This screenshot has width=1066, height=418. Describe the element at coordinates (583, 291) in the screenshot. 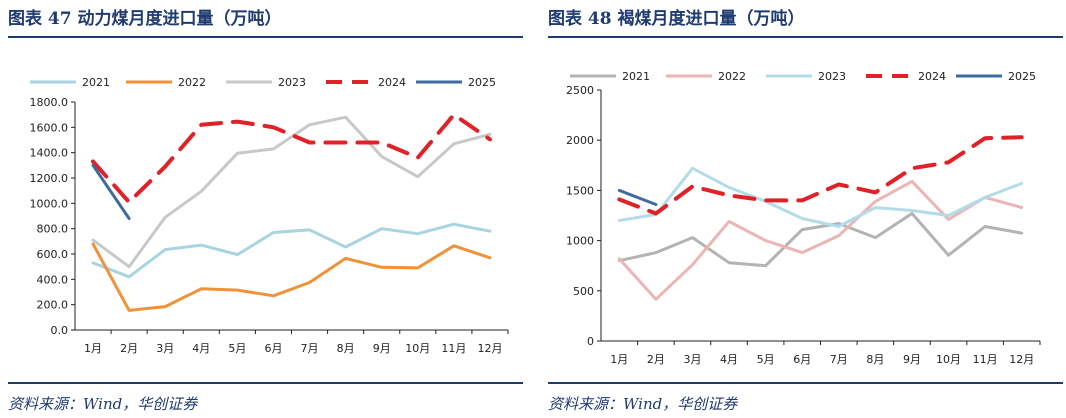

I see `y-tick-label: 500` at that location.